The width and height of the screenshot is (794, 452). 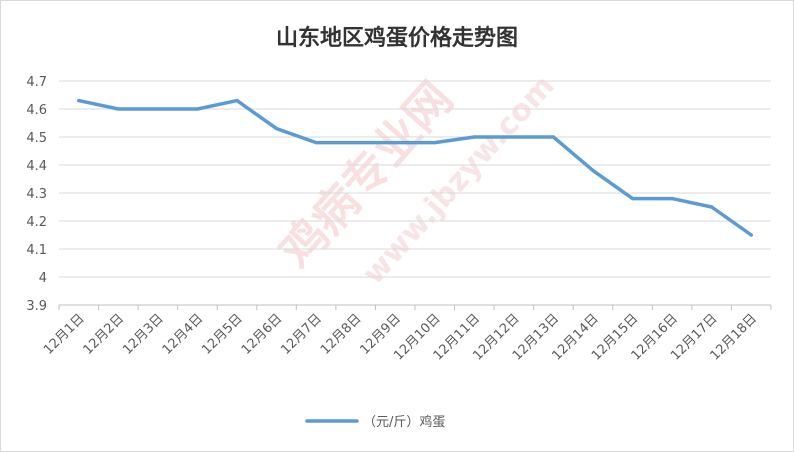 I want to click on x-tick-label: 12月2日, so click(x=104, y=334).